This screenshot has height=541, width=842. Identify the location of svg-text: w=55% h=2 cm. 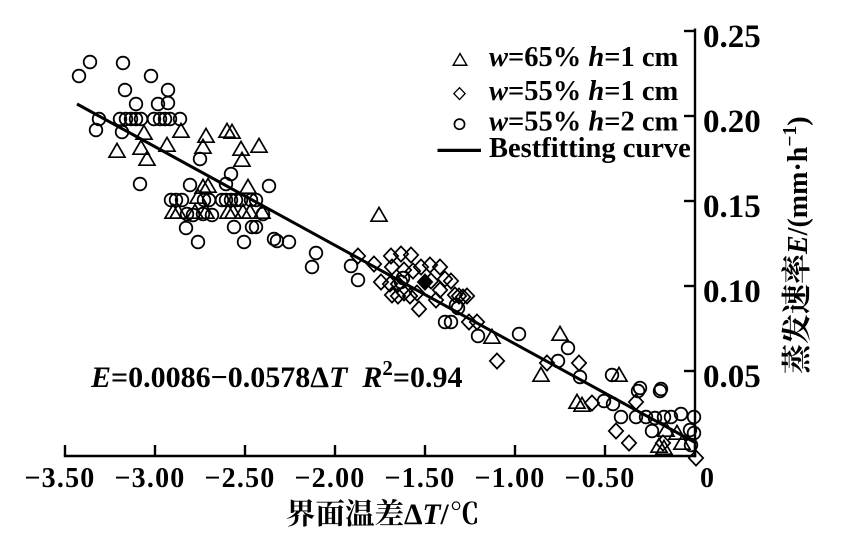
(584, 122).